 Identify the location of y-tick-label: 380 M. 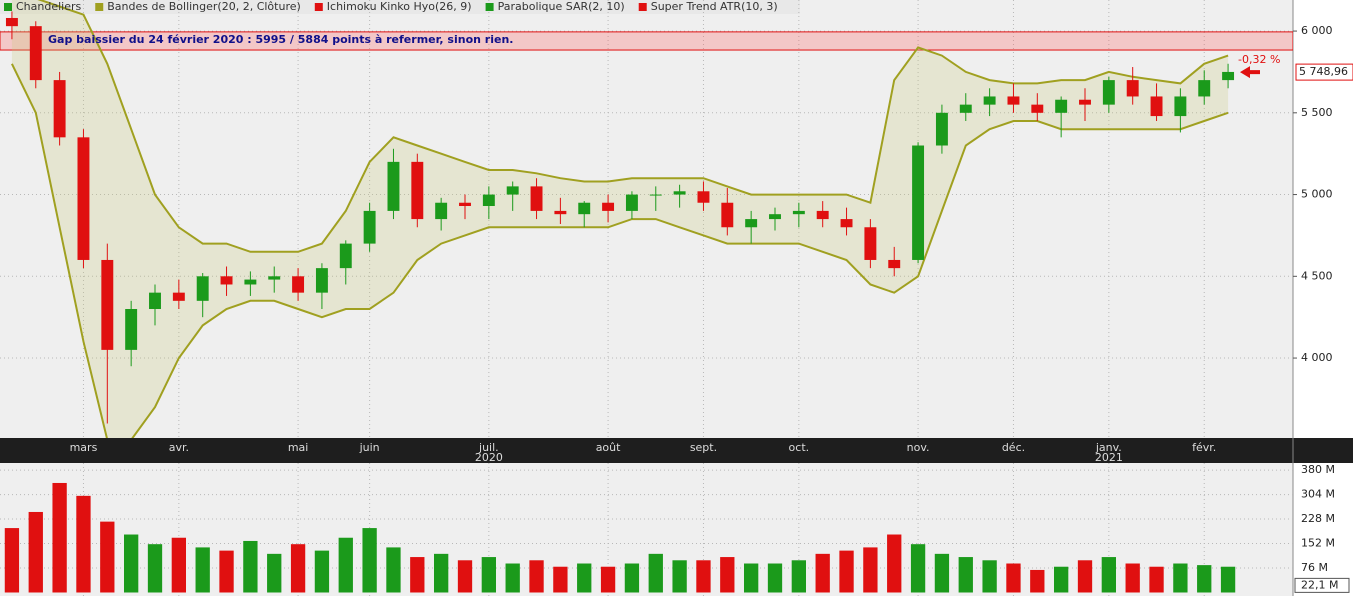
(1318, 469).